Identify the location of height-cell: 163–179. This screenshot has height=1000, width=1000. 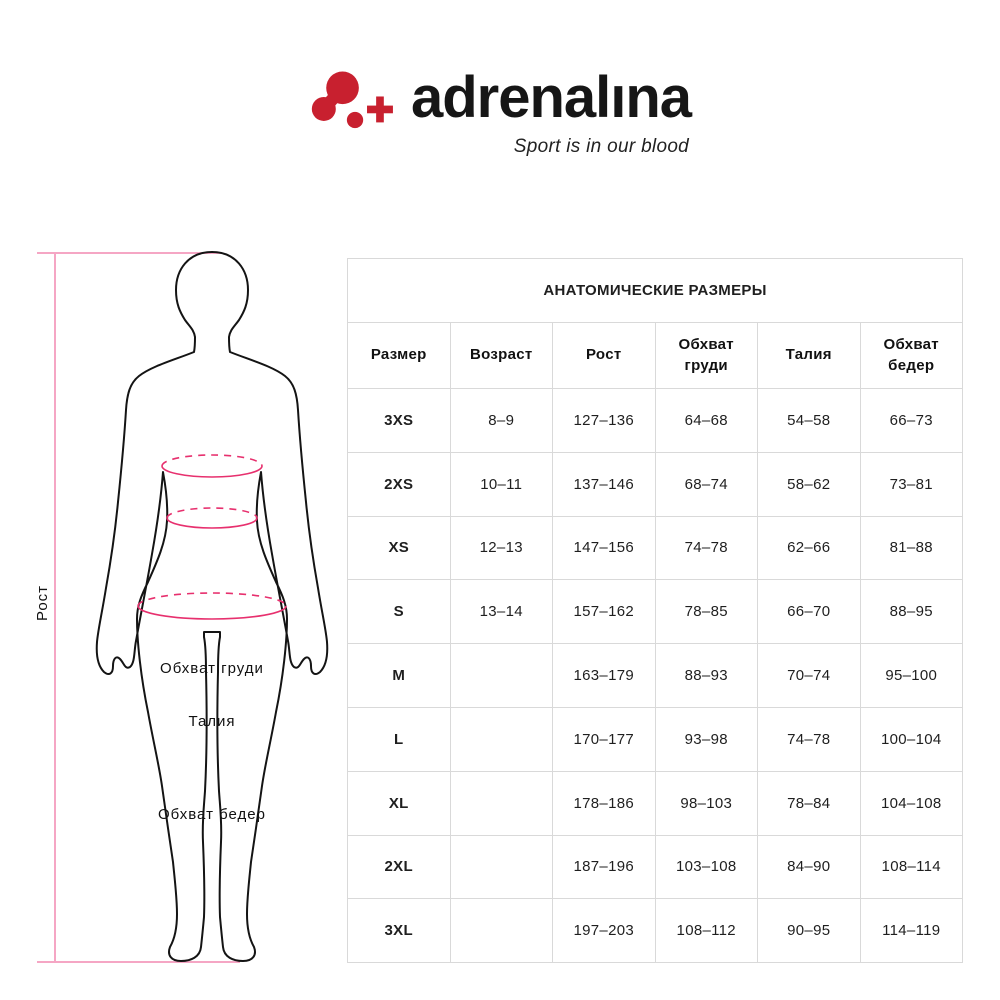
(604, 675).